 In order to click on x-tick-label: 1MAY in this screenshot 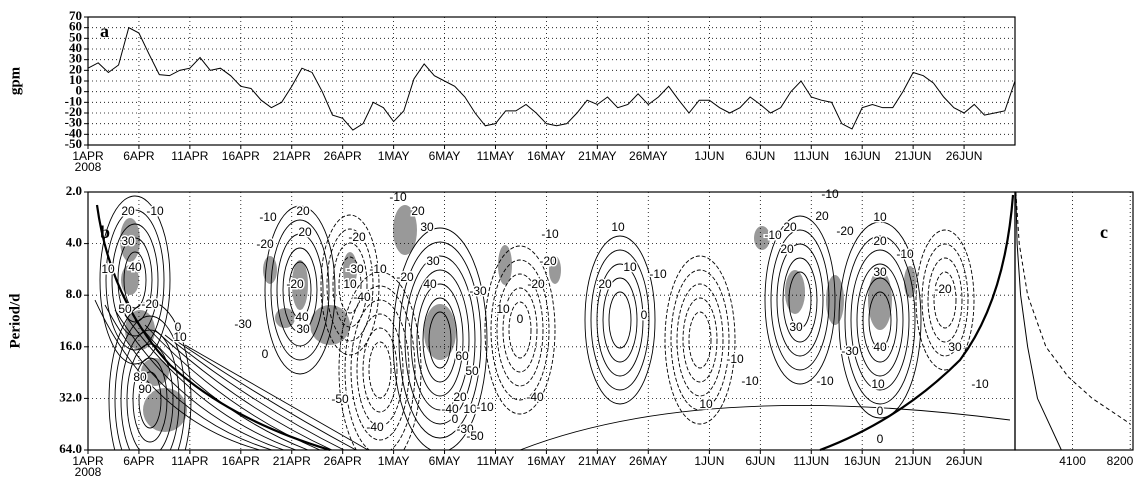, I will do `click(394, 461)`.